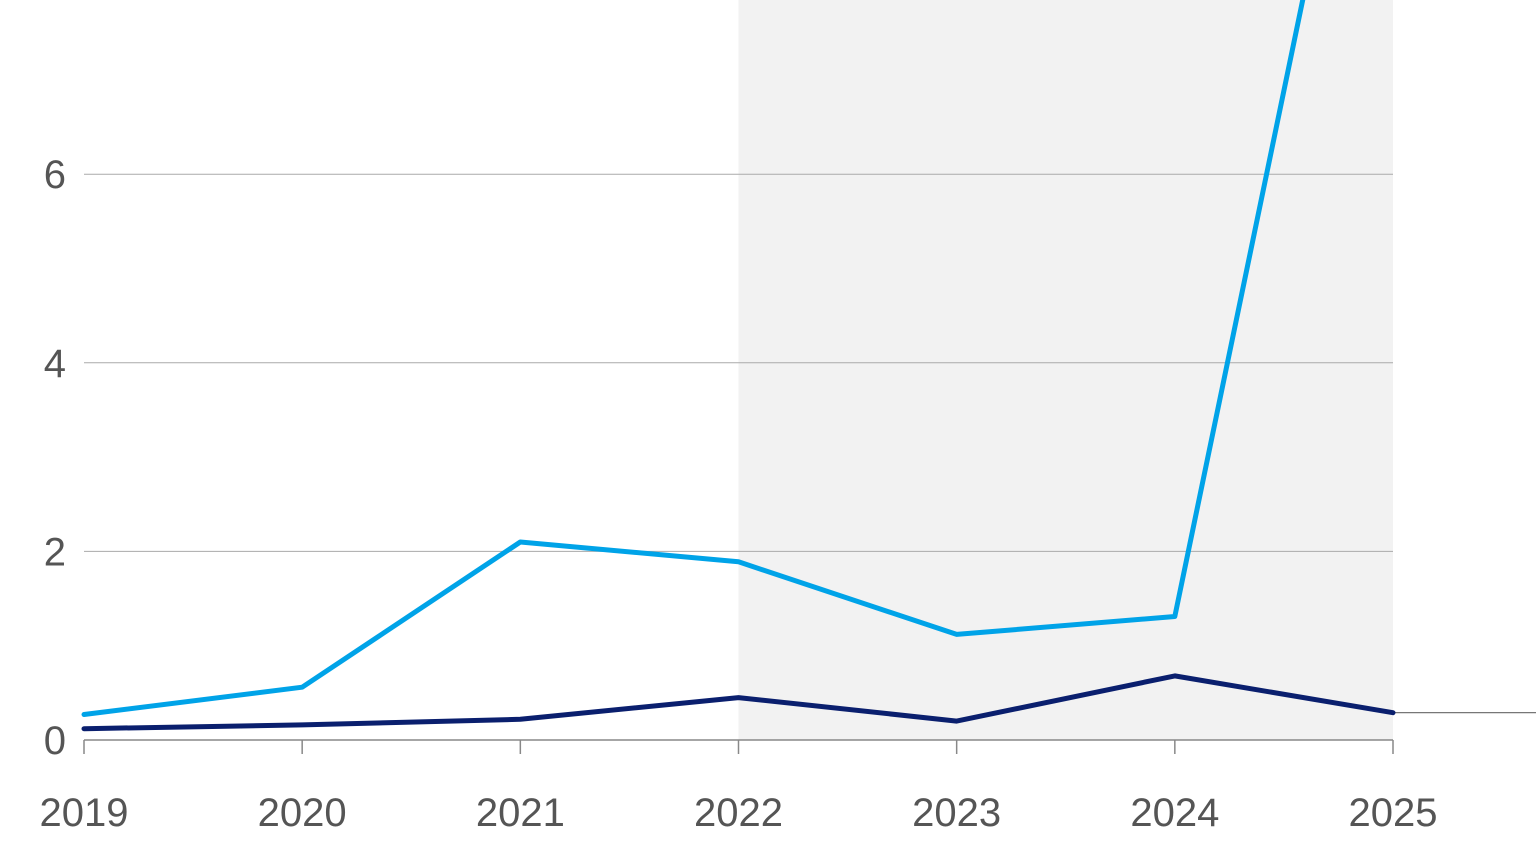  What do you see at coordinates (809, 733) in the screenshot?
I see `x-axis` at bounding box center [809, 733].